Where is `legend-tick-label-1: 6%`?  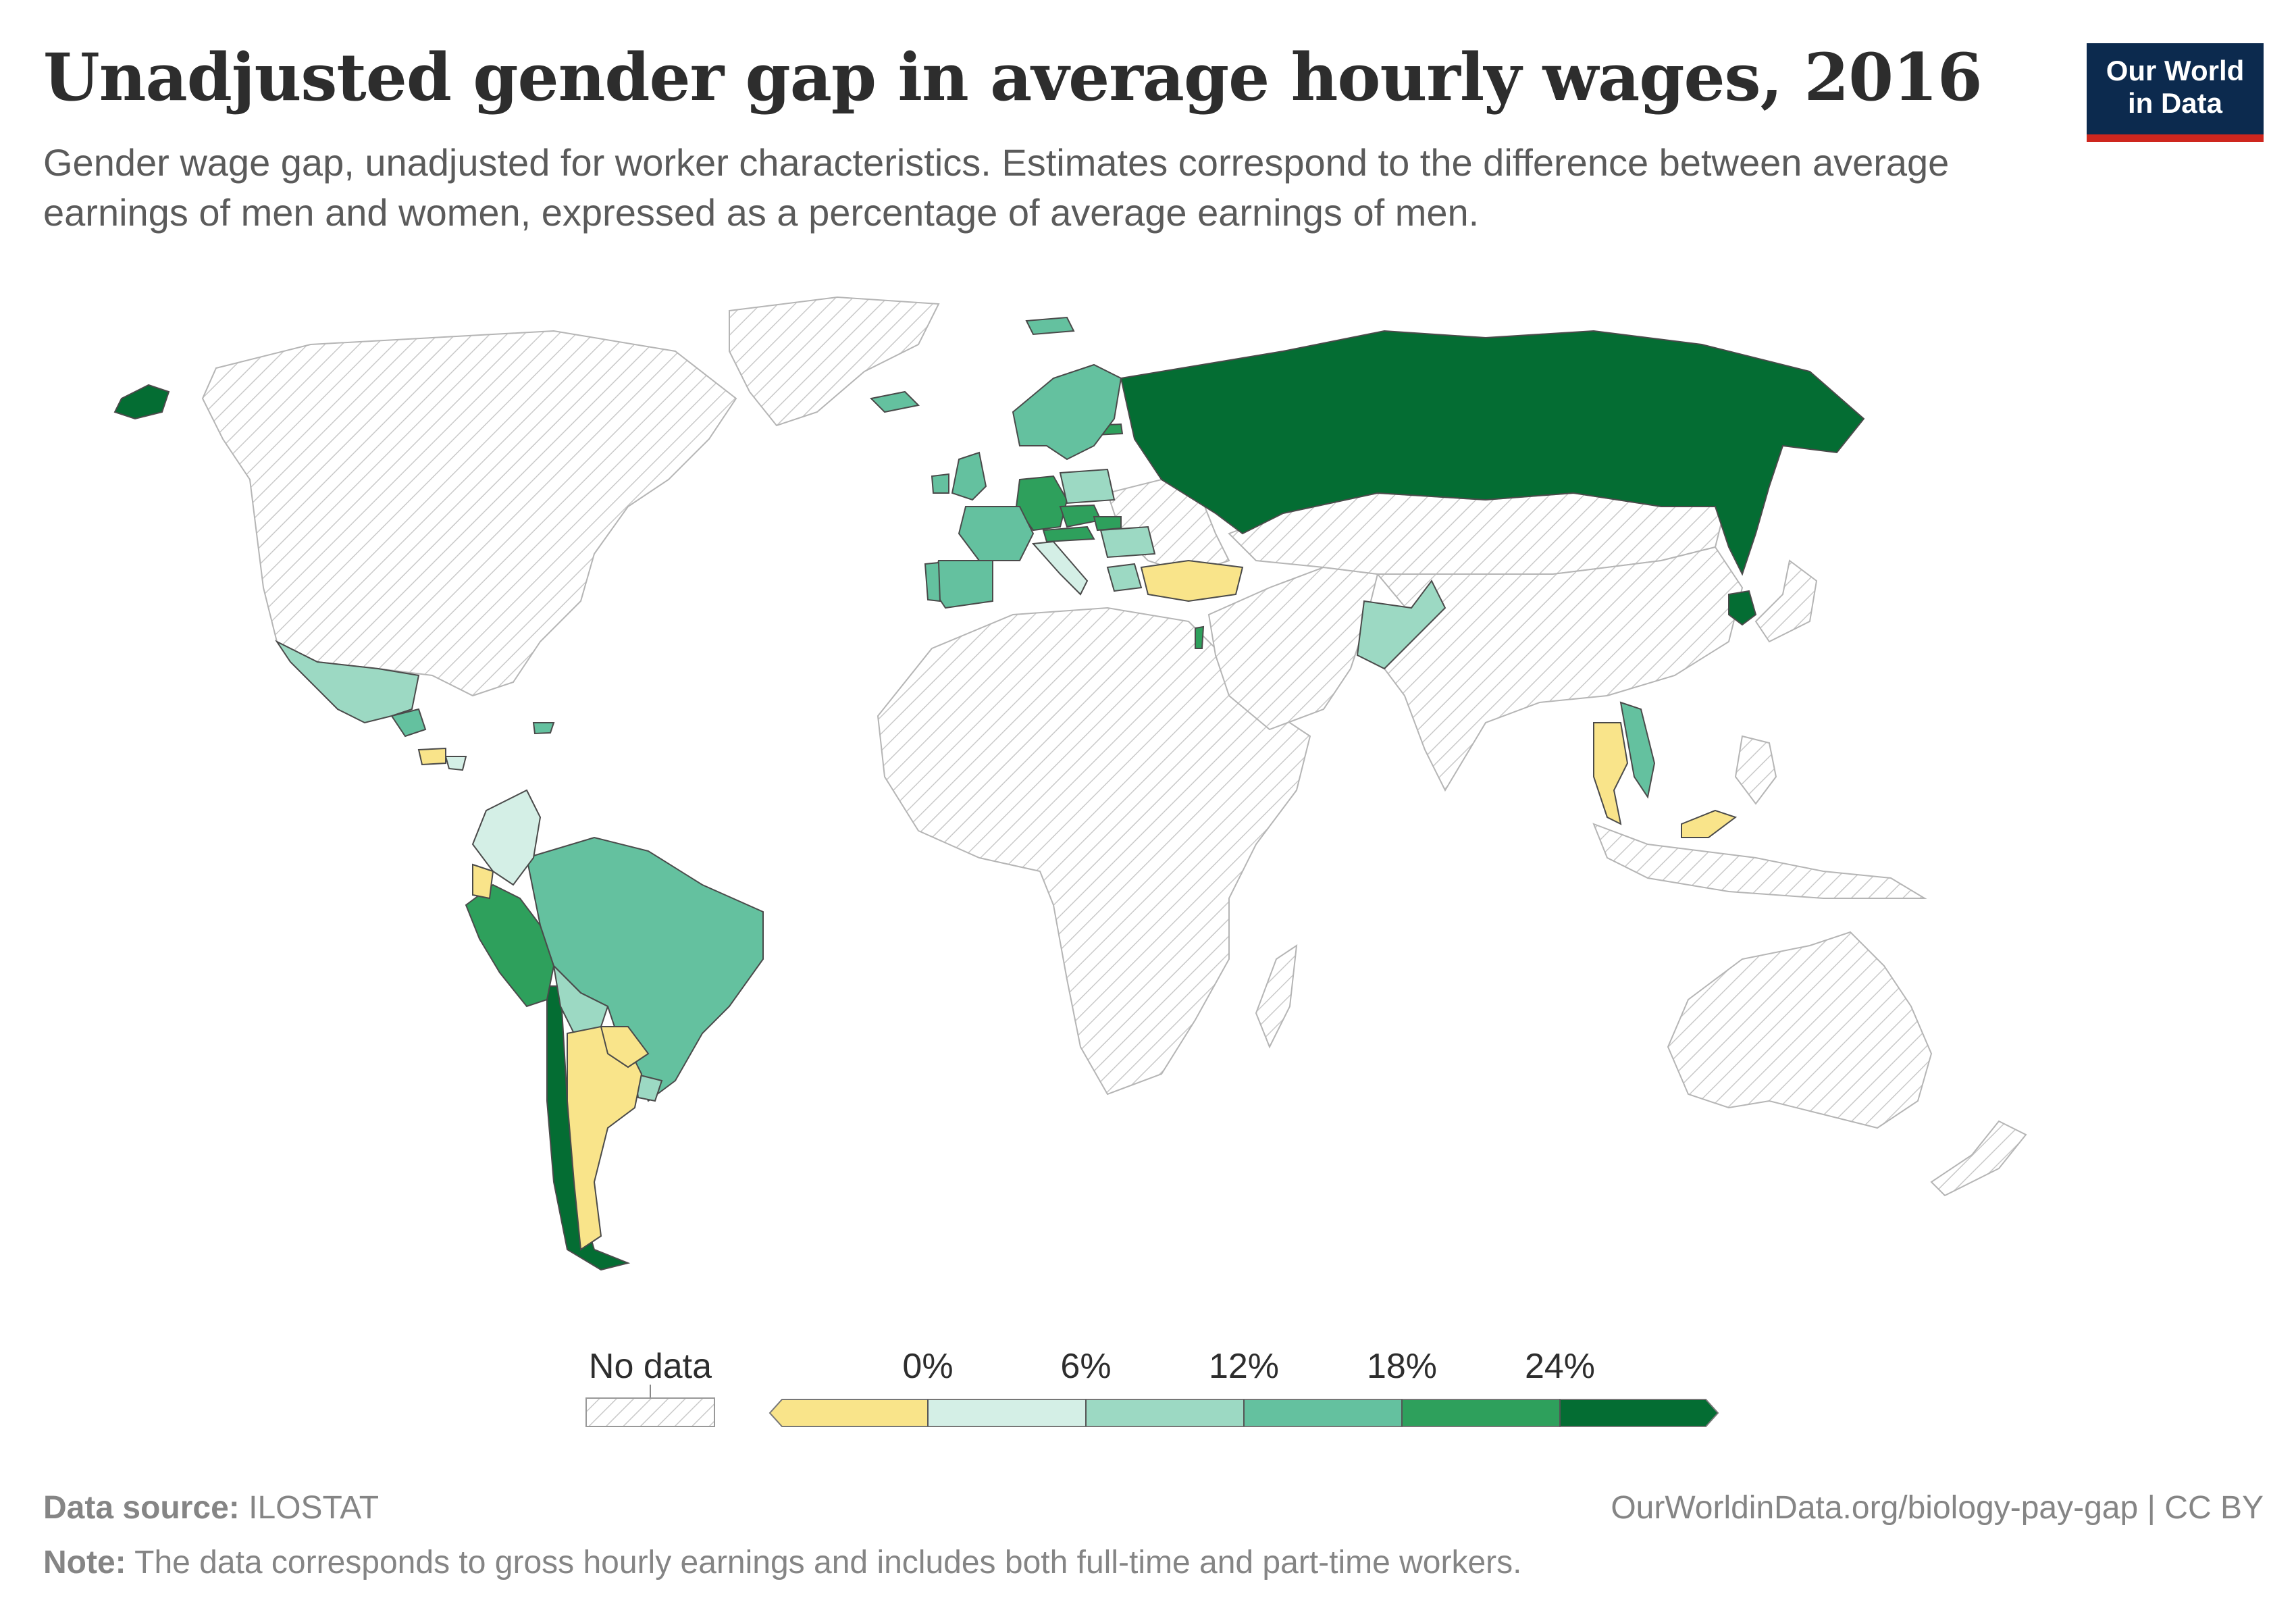
legend-tick-label-1: 6% is located at coordinates (1085, 1366).